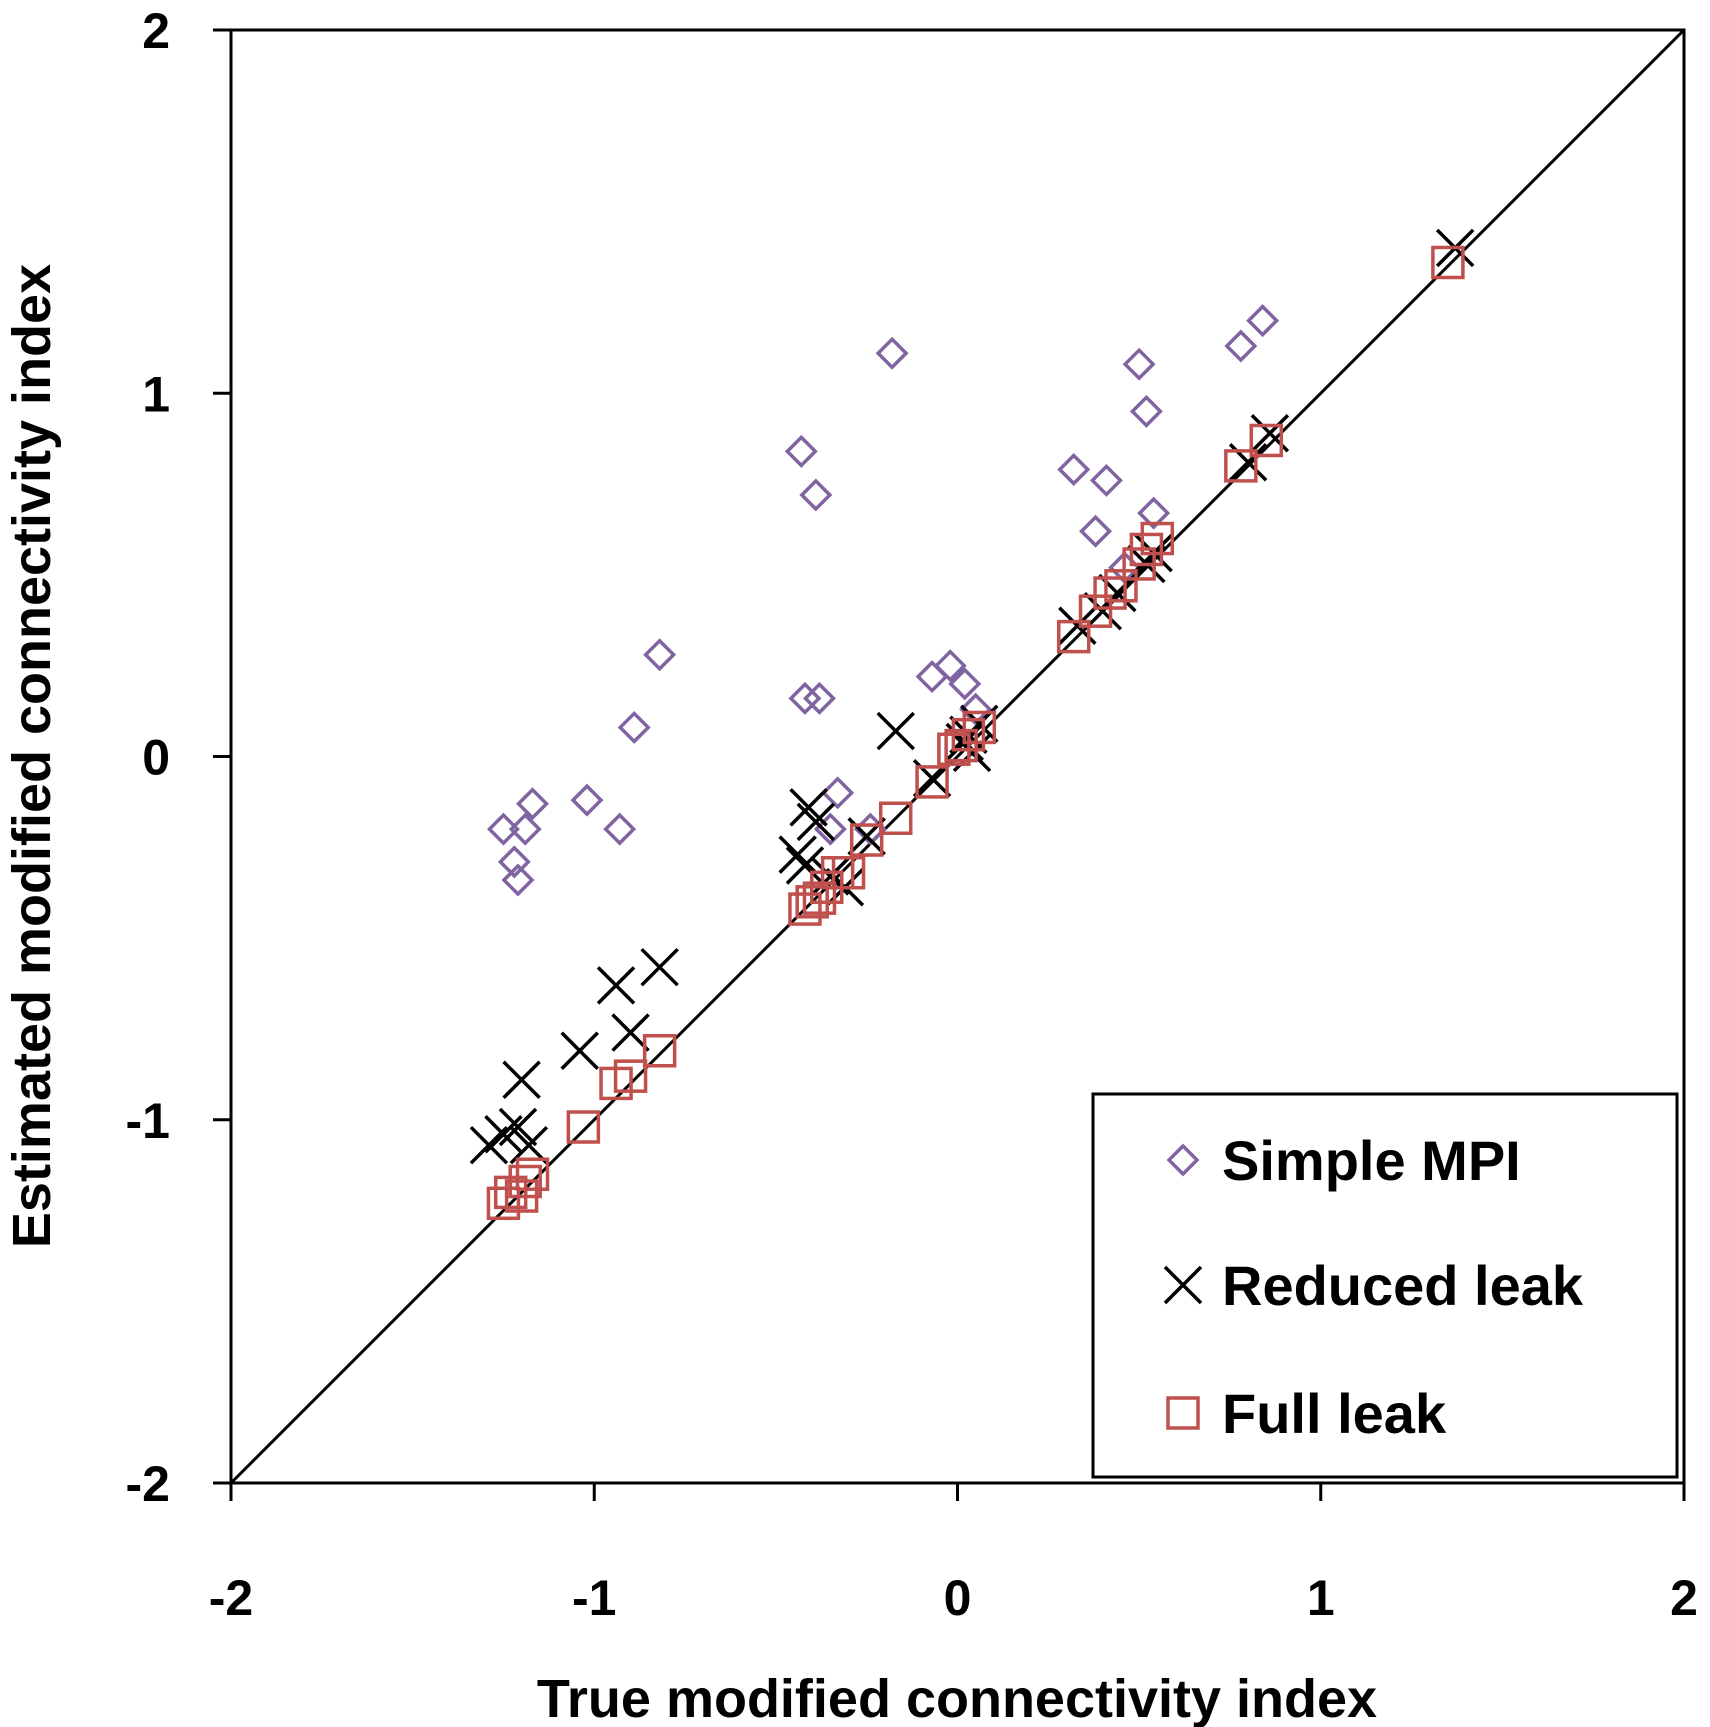 The height and width of the screenshot is (1727, 1710). Describe the element at coordinates (1334, 1413) in the screenshot. I see `legend-label: Full leak` at that location.